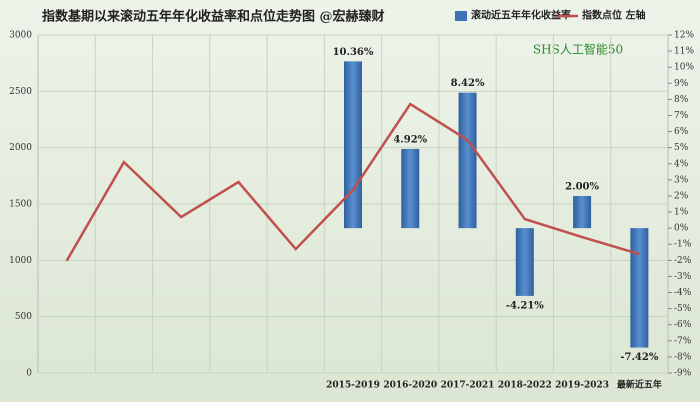 The height and width of the screenshot is (402, 700). Describe the element at coordinates (683, 277) in the screenshot. I see `y2-tick-label: -3%` at that location.